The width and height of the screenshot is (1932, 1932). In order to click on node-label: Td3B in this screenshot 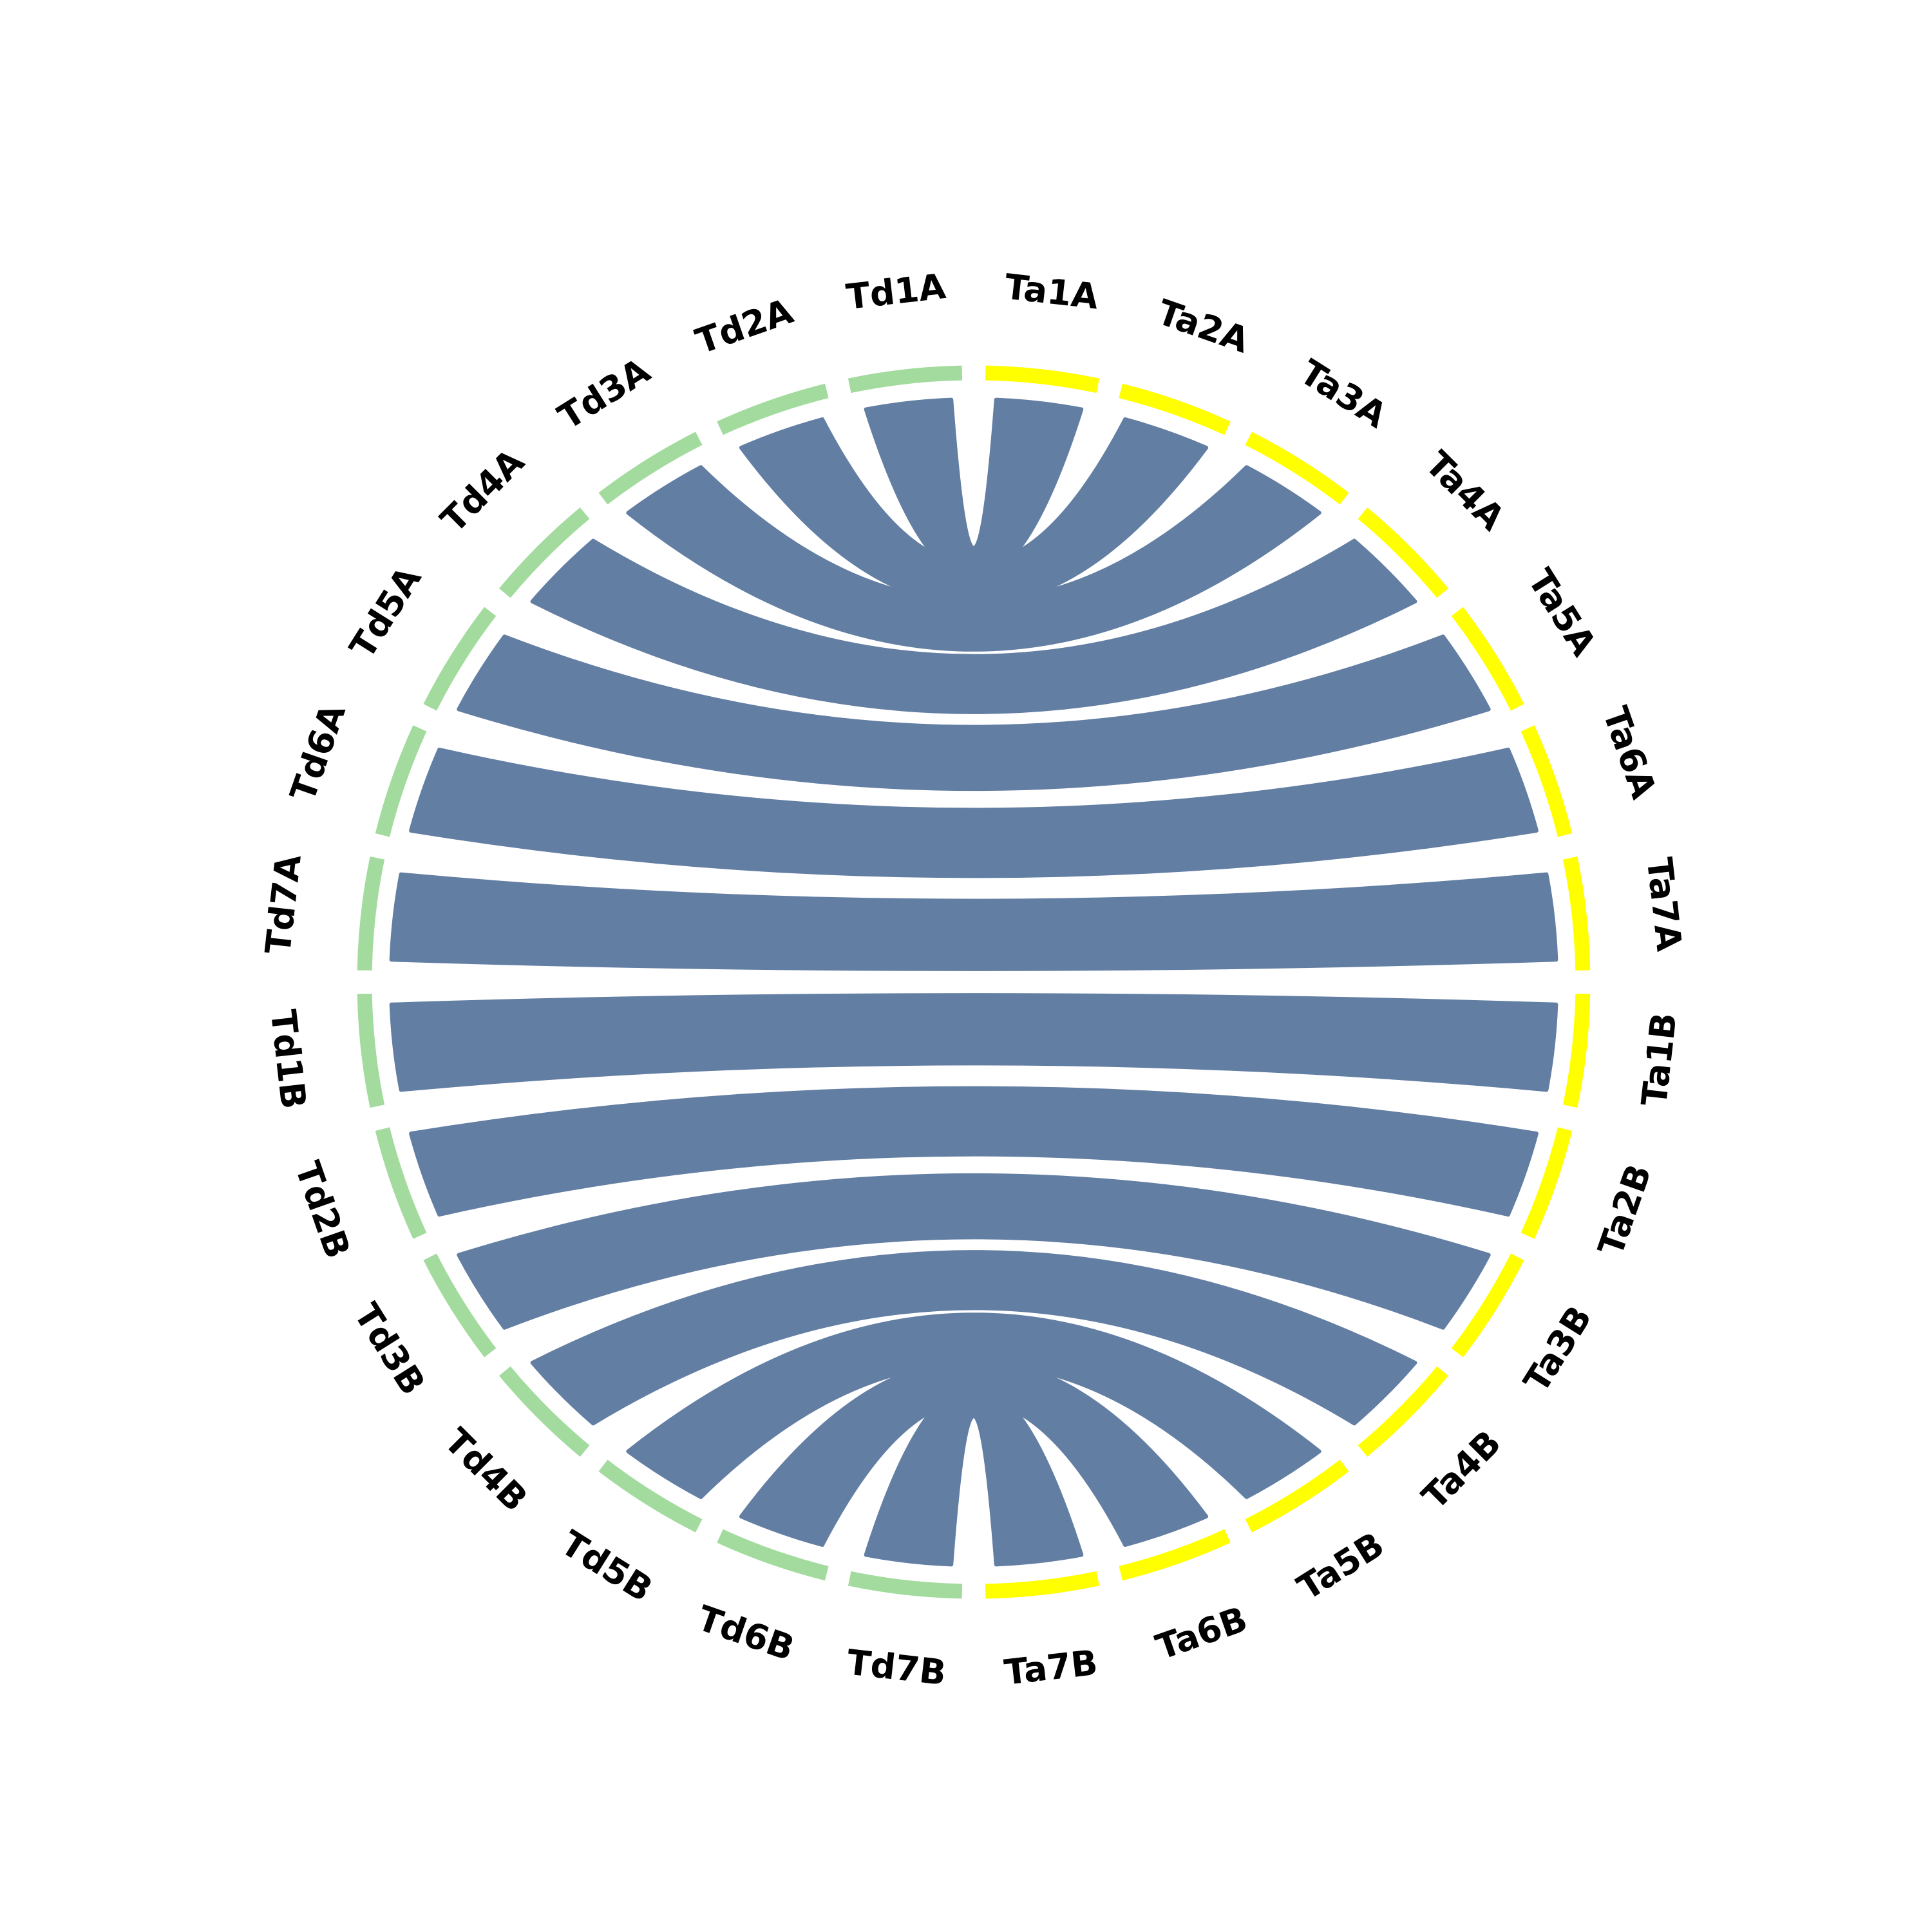, I will do `click(389, 1349)`.